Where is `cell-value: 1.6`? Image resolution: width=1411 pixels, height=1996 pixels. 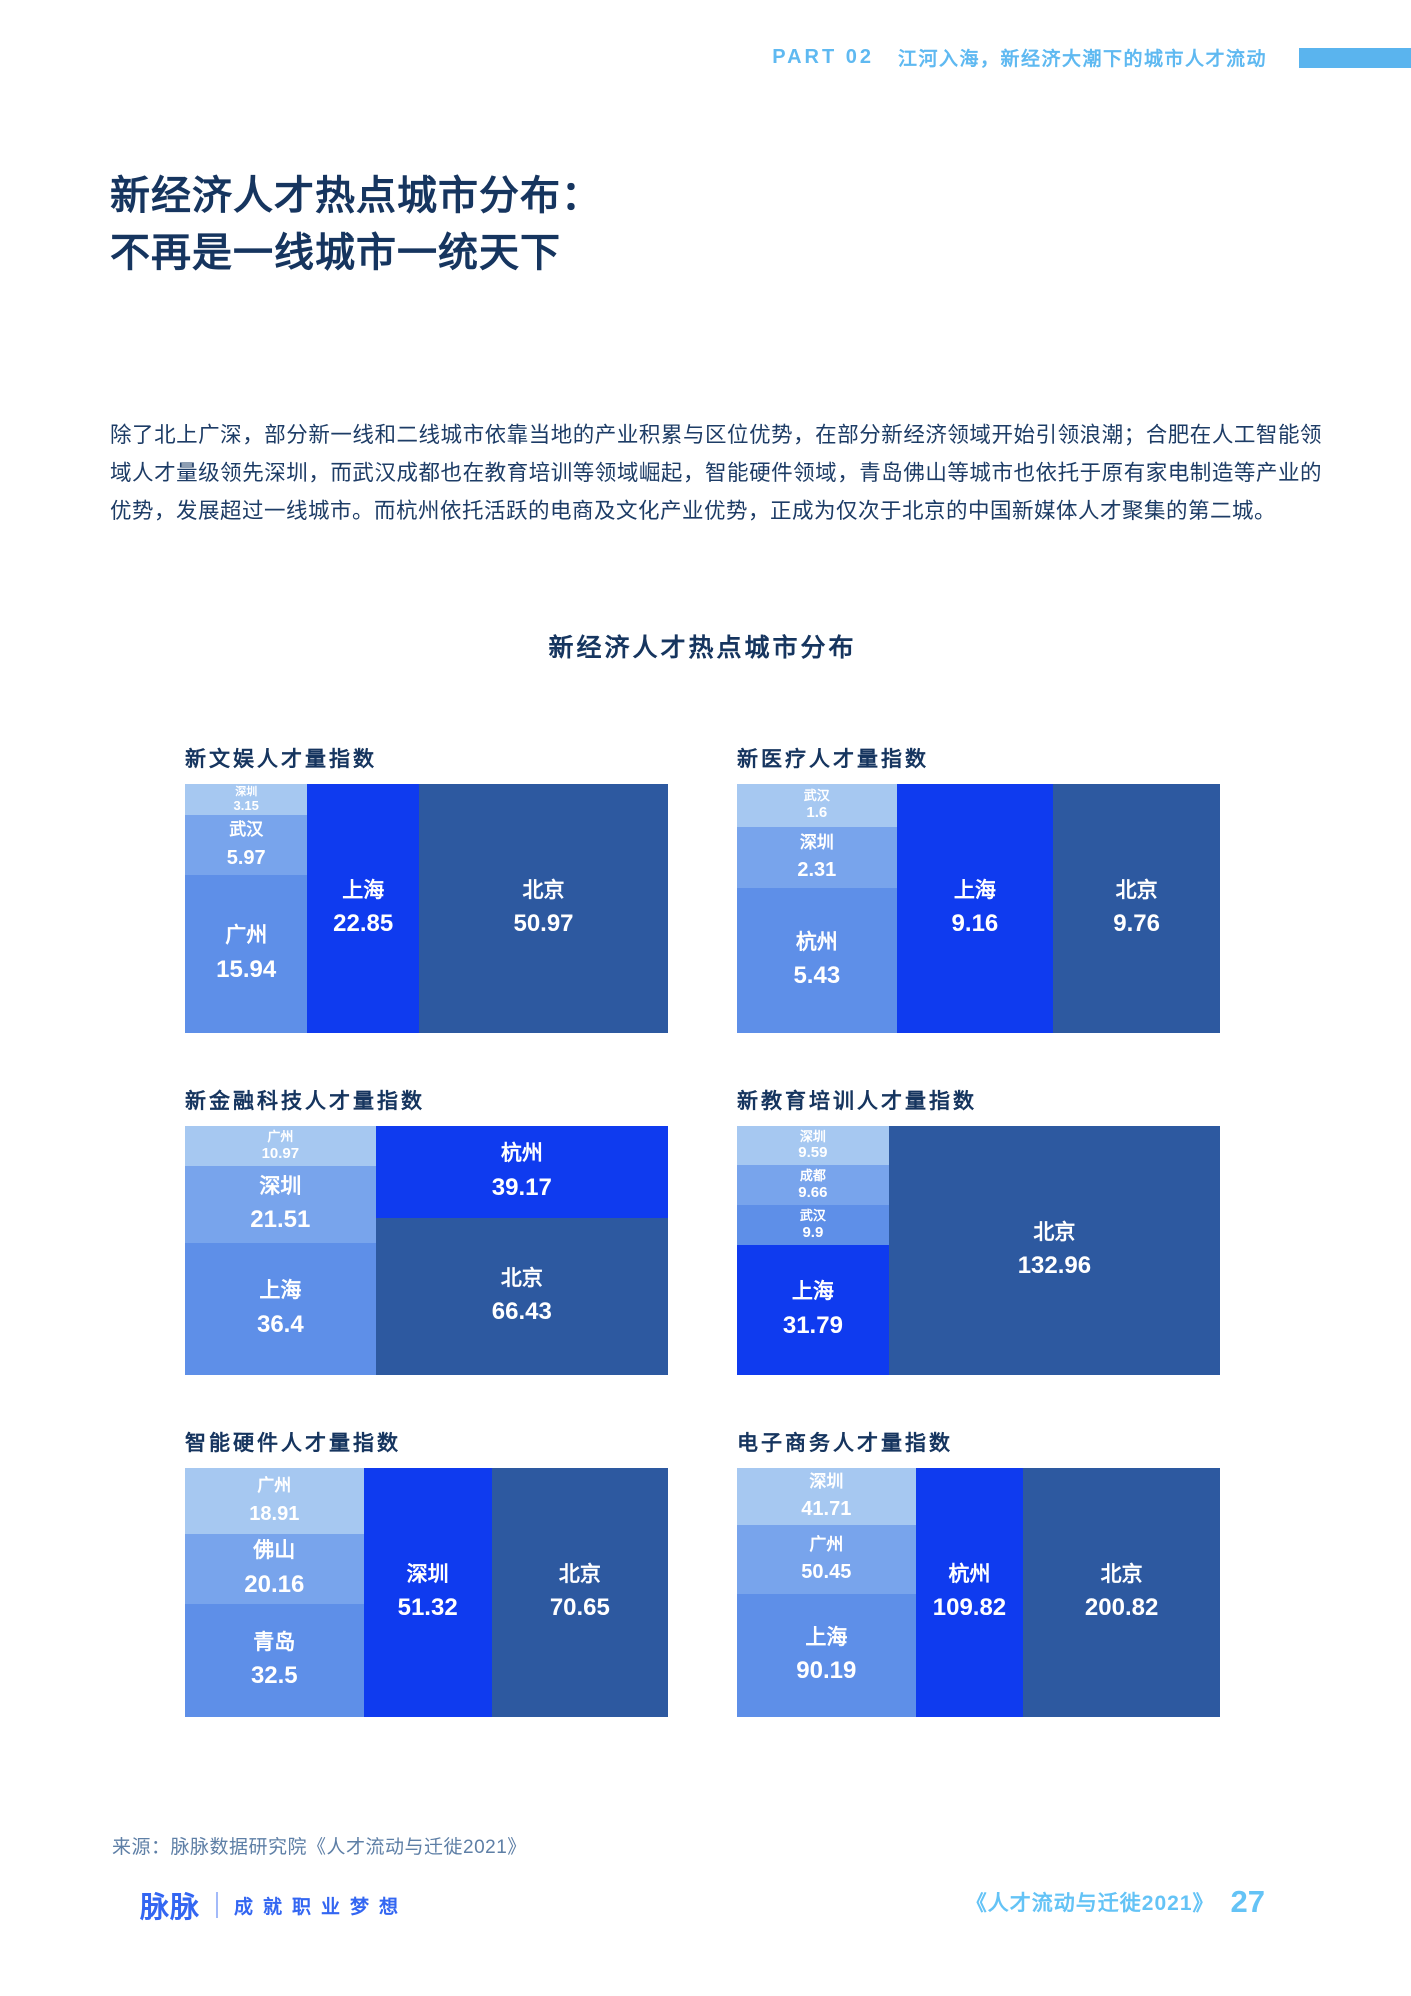 cell-value: 1.6 is located at coordinates (817, 813).